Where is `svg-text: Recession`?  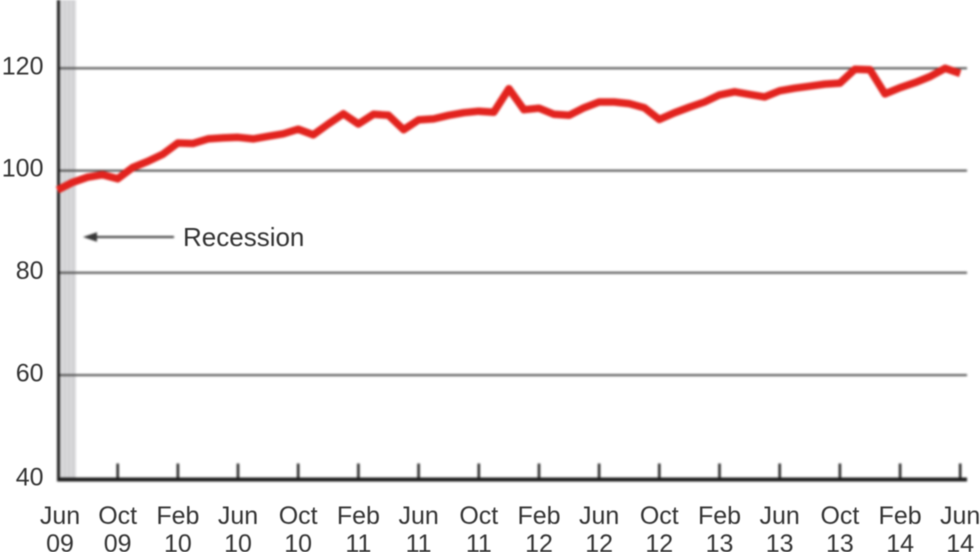 svg-text: Recession is located at coordinates (243, 237).